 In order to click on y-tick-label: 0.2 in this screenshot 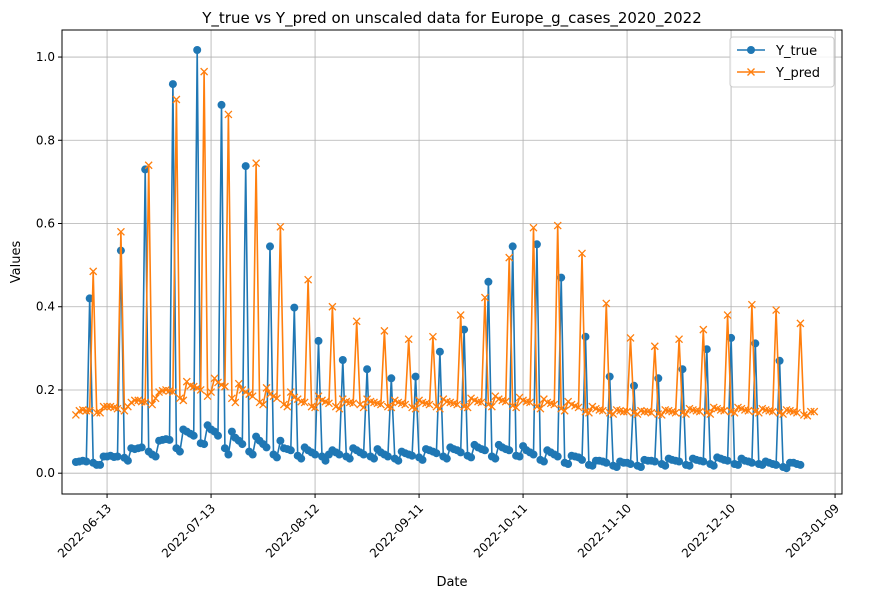, I will do `click(45, 390)`.